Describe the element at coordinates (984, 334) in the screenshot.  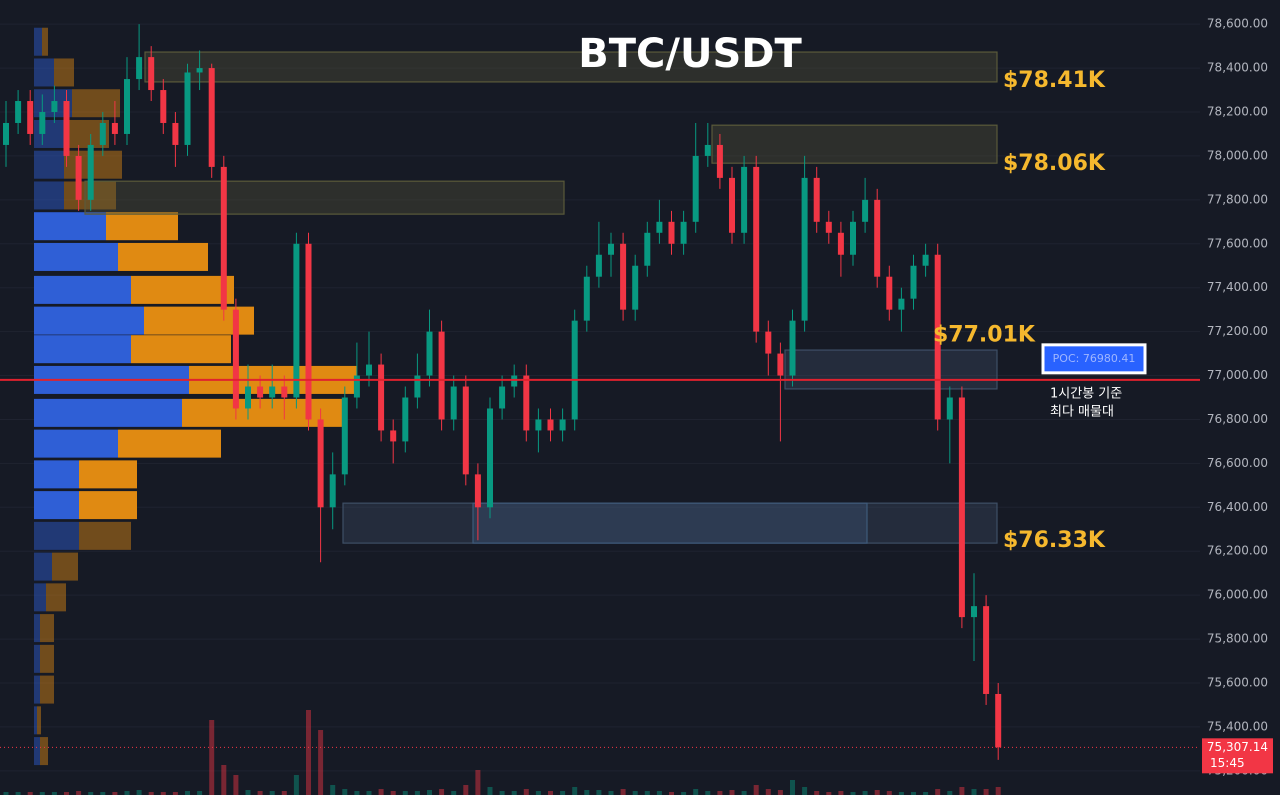
I see `level-label: $77.01K` at that location.